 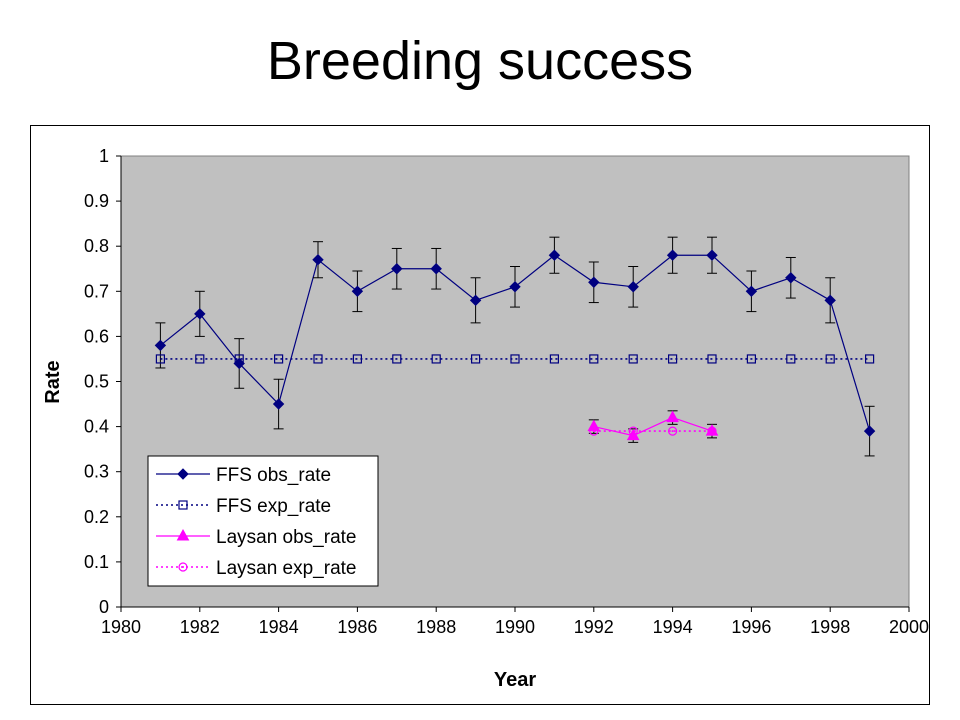 What do you see at coordinates (357, 627) in the screenshot?
I see `x-tick-label: 1986` at bounding box center [357, 627].